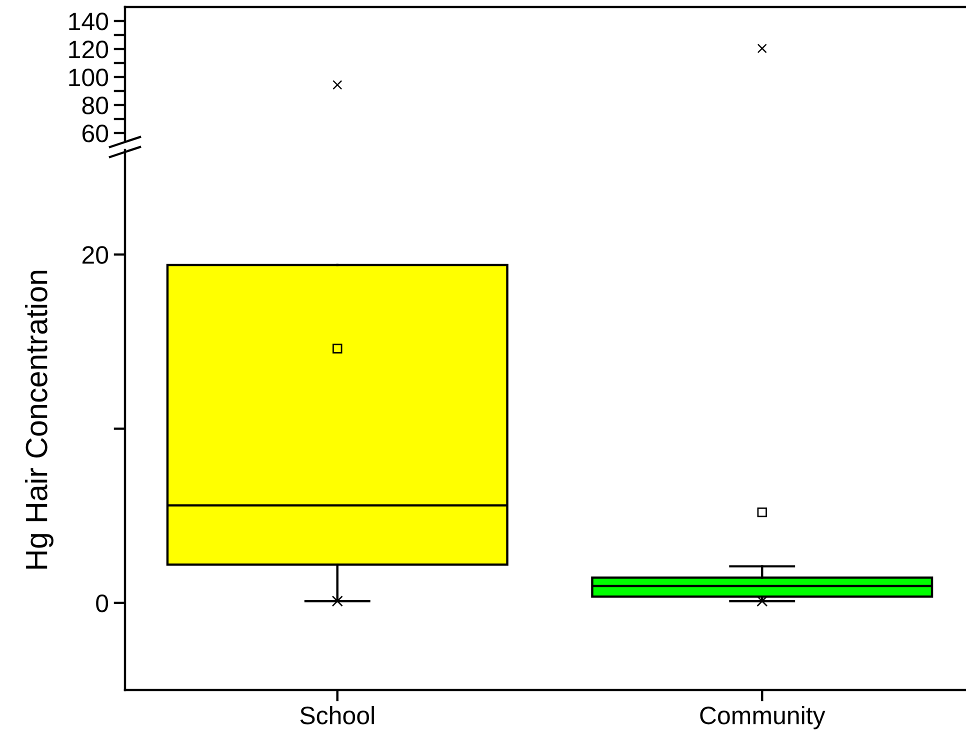  Describe the element at coordinates (95, 133) in the screenshot. I see `y-tick-label: 60` at that location.